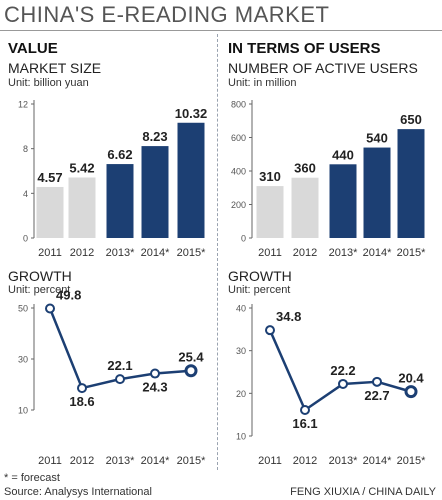  I want to click on chart-unit: Unit: in million, so click(262, 83).